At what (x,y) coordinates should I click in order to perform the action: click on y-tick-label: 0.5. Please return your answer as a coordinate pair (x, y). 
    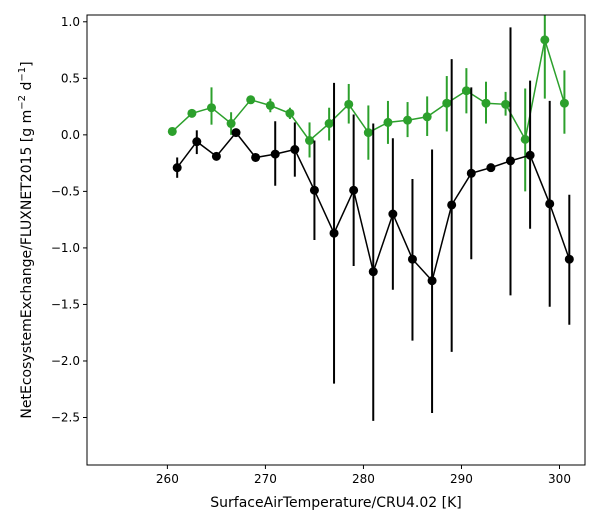
    Looking at the image, I should click on (70, 78).